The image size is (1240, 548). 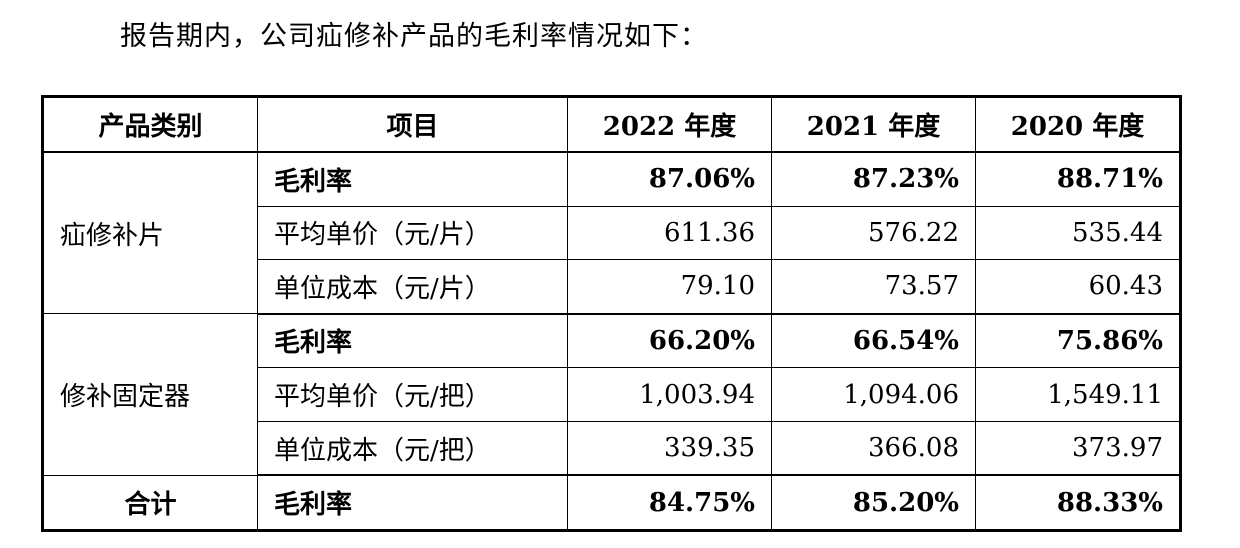 I want to click on table-row: 平均单价（元/把） 1,003.94 1,094.06 1,549.11, so click(x=612, y=394).